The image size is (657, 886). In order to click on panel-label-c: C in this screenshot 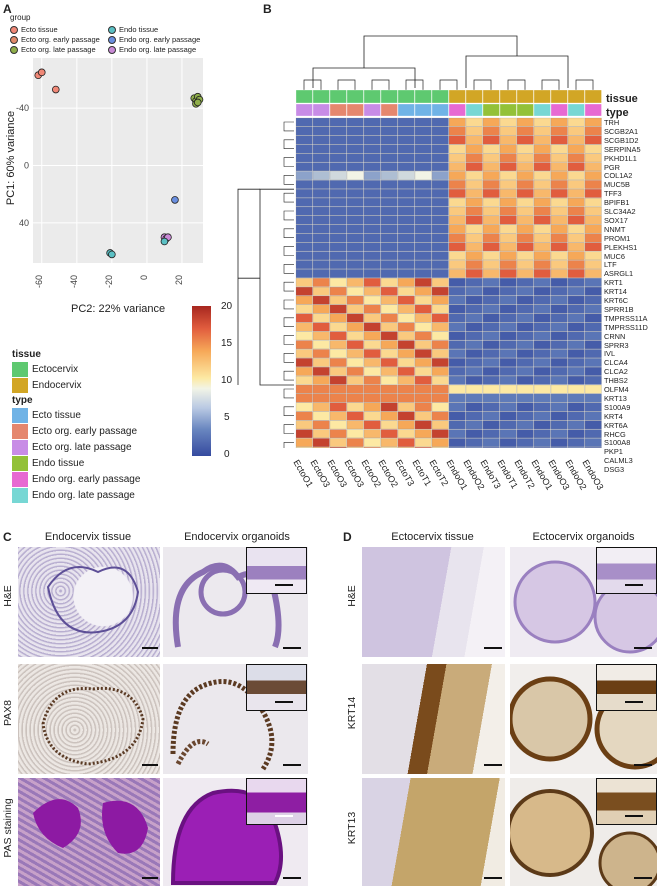, I will do `click(7, 537)`.